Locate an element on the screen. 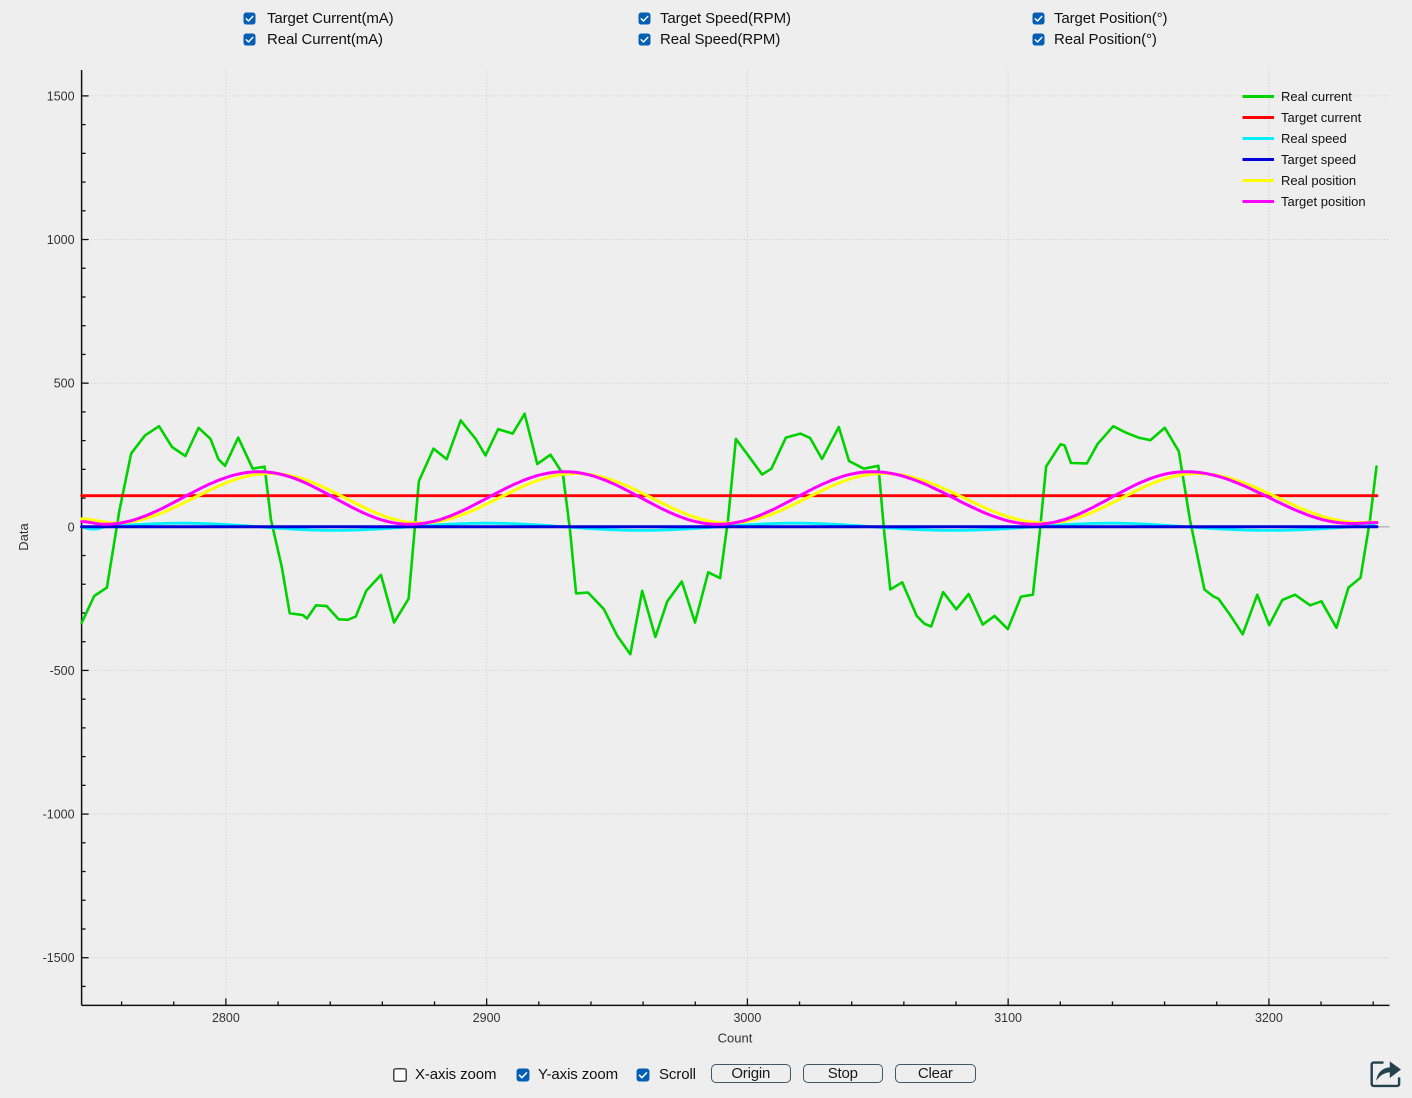  svg-text: 3200 is located at coordinates (1269, 1018).